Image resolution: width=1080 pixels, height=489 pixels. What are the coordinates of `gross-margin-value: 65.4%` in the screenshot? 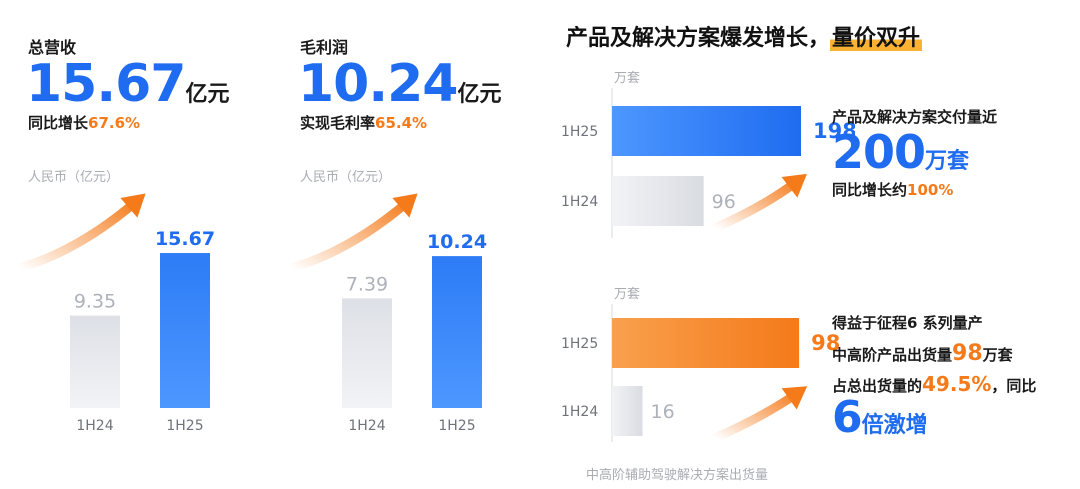 It's located at (401, 123).